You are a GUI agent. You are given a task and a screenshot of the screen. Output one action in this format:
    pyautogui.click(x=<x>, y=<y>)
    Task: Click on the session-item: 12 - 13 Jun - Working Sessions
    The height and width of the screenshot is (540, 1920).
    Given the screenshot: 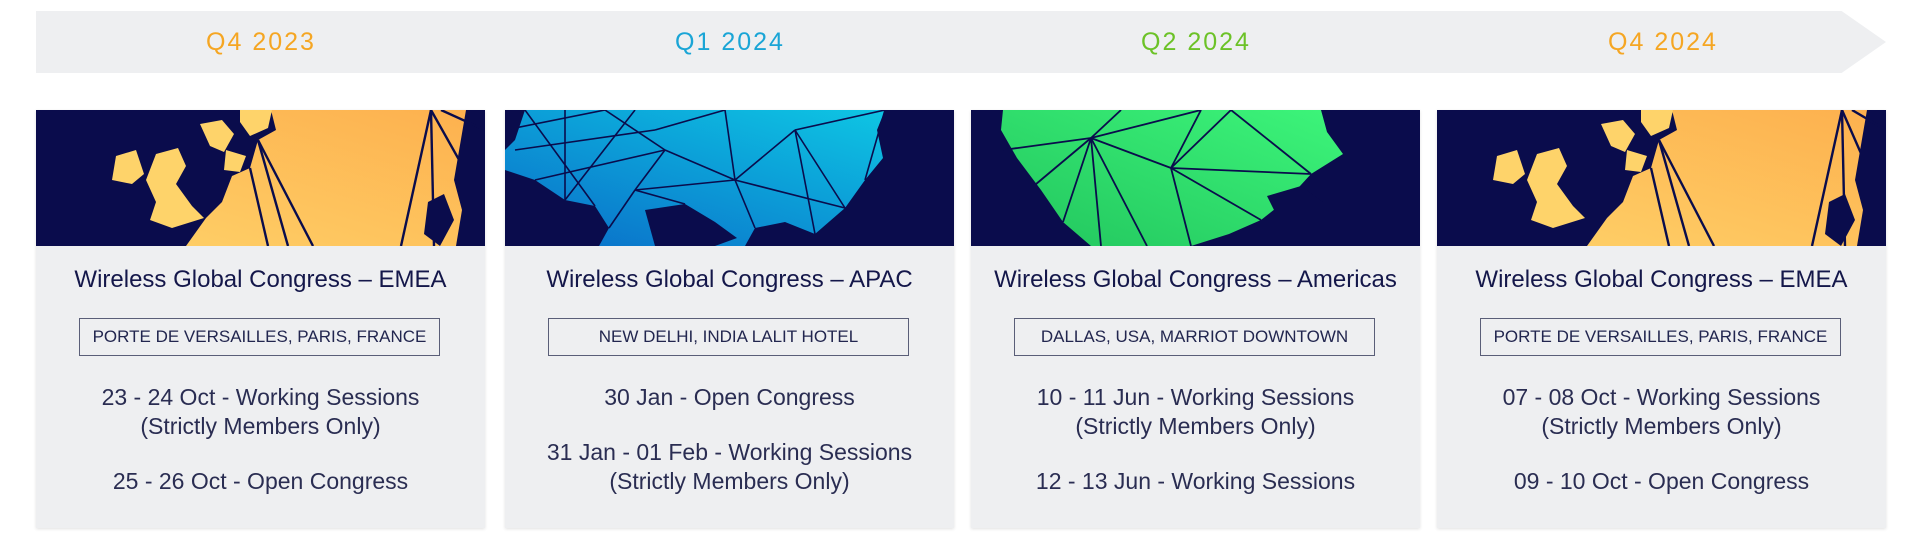 What is the action you would take?
    pyautogui.click(x=1195, y=481)
    